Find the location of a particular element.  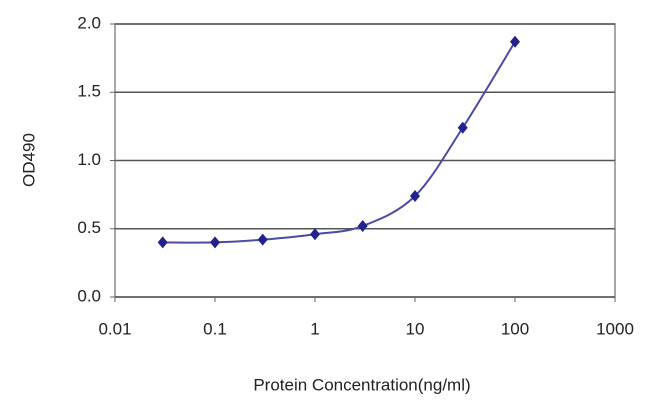

y-tick-label: 1.0 is located at coordinates (89, 159).